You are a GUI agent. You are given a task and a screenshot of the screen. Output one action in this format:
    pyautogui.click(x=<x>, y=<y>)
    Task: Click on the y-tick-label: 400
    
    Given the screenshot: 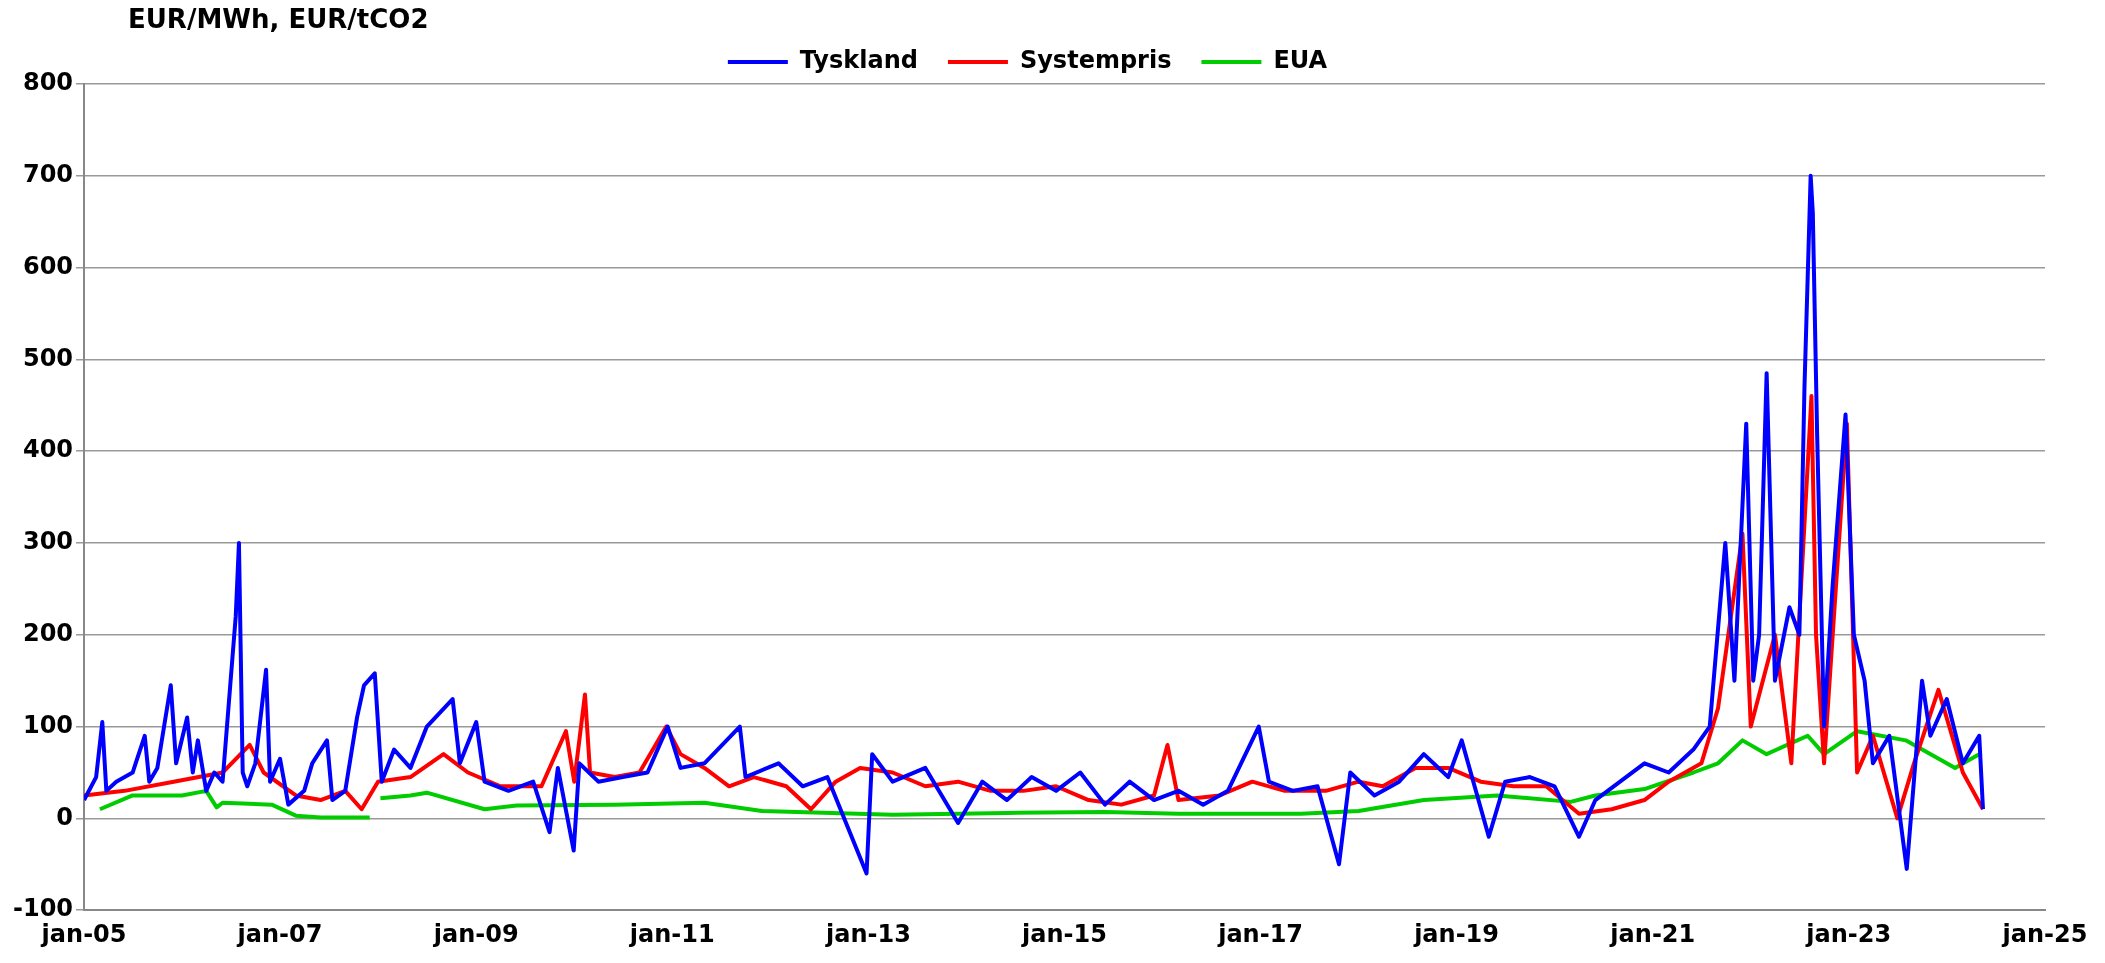 What is the action you would take?
    pyautogui.click(x=48, y=449)
    